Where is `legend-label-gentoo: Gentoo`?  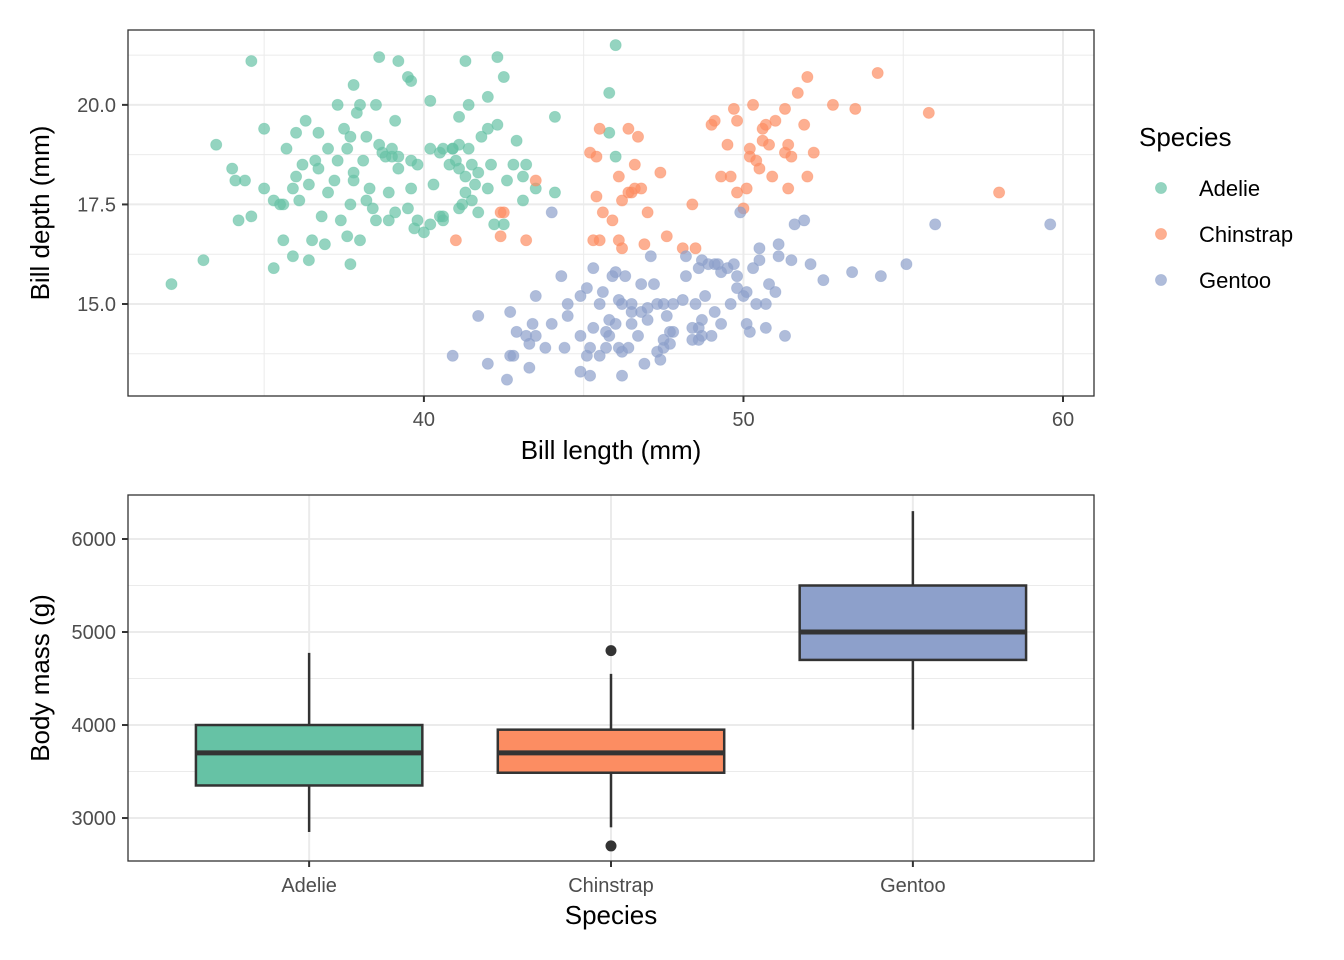
legend-label-gentoo: Gentoo is located at coordinates (1235, 280).